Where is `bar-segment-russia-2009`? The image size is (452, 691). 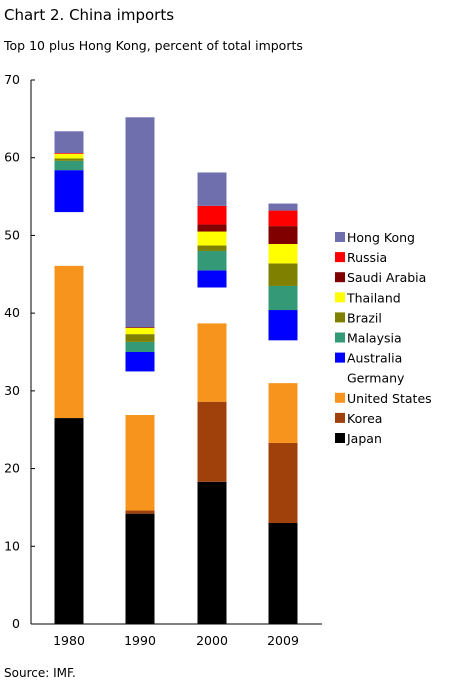 bar-segment-russia-2009 is located at coordinates (283, 218).